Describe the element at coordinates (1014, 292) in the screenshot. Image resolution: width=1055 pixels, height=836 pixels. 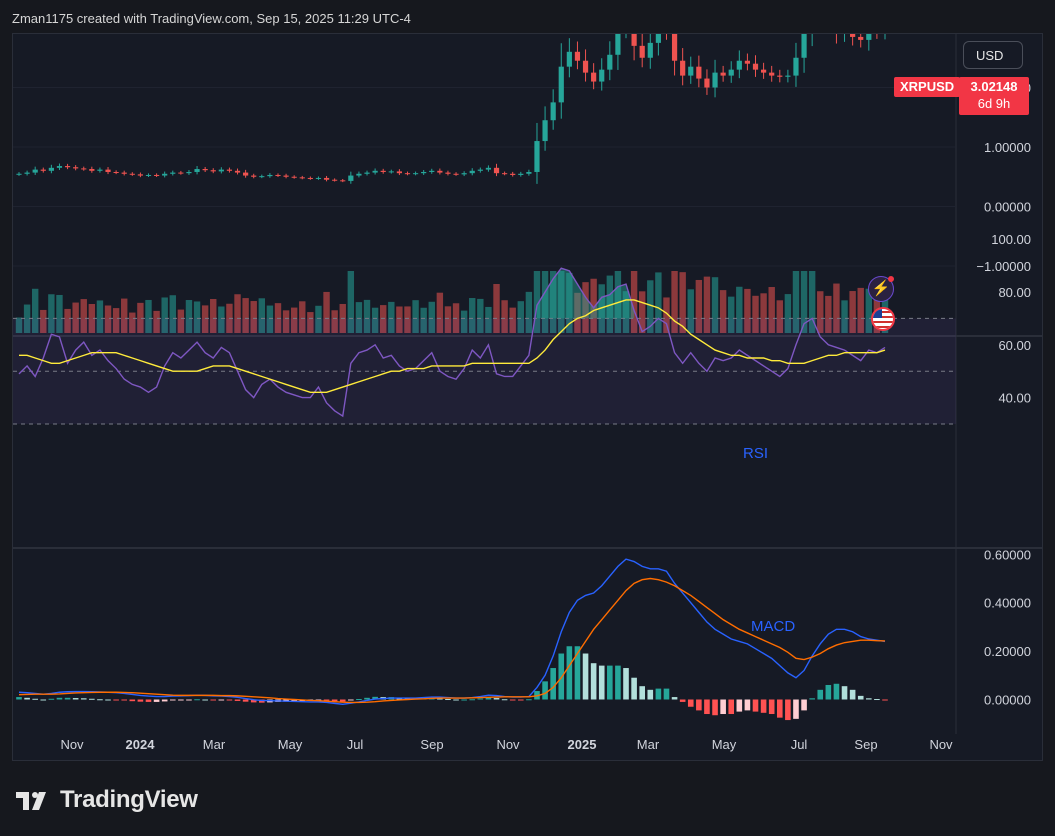
I see `rsi-axis-tick: 80.00` at that location.